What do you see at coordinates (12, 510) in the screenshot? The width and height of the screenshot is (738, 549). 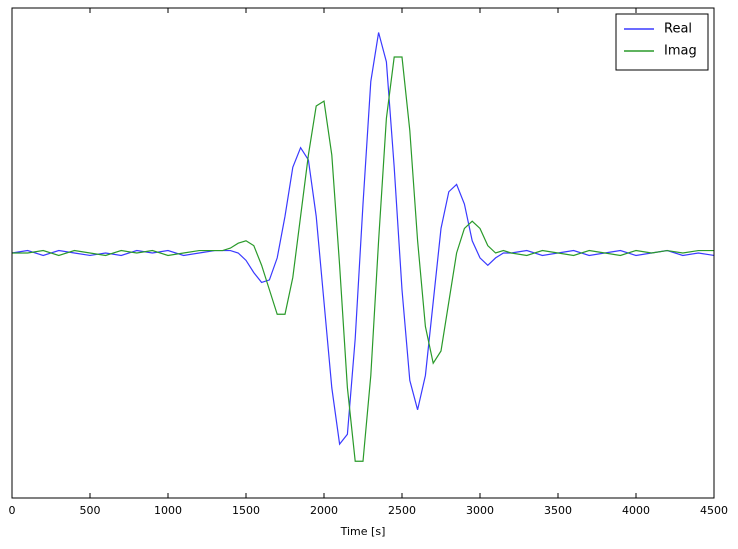 I see `x-tick-label: 0` at bounding box center [12, 510].